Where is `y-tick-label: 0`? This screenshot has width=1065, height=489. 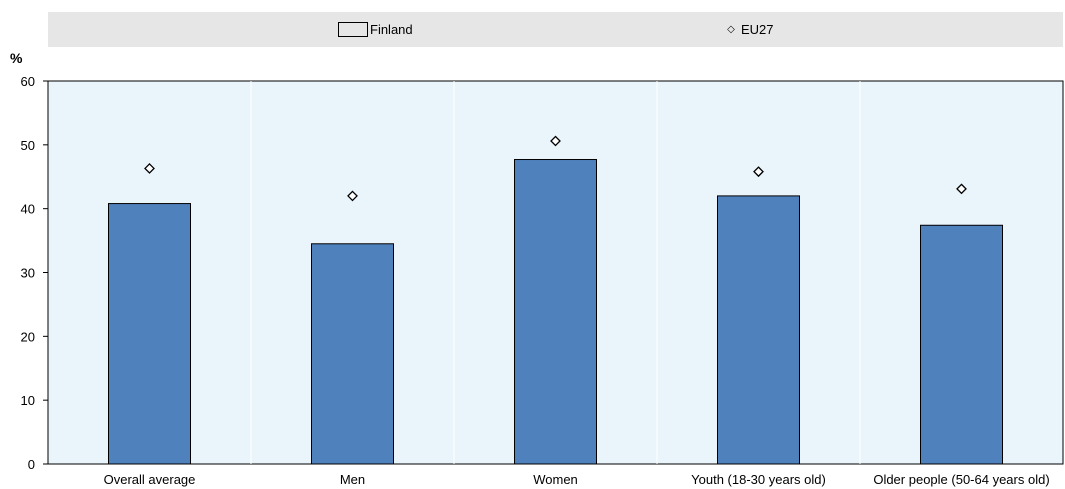 y-tick-label: 0 is located at coordinates (31, 464).